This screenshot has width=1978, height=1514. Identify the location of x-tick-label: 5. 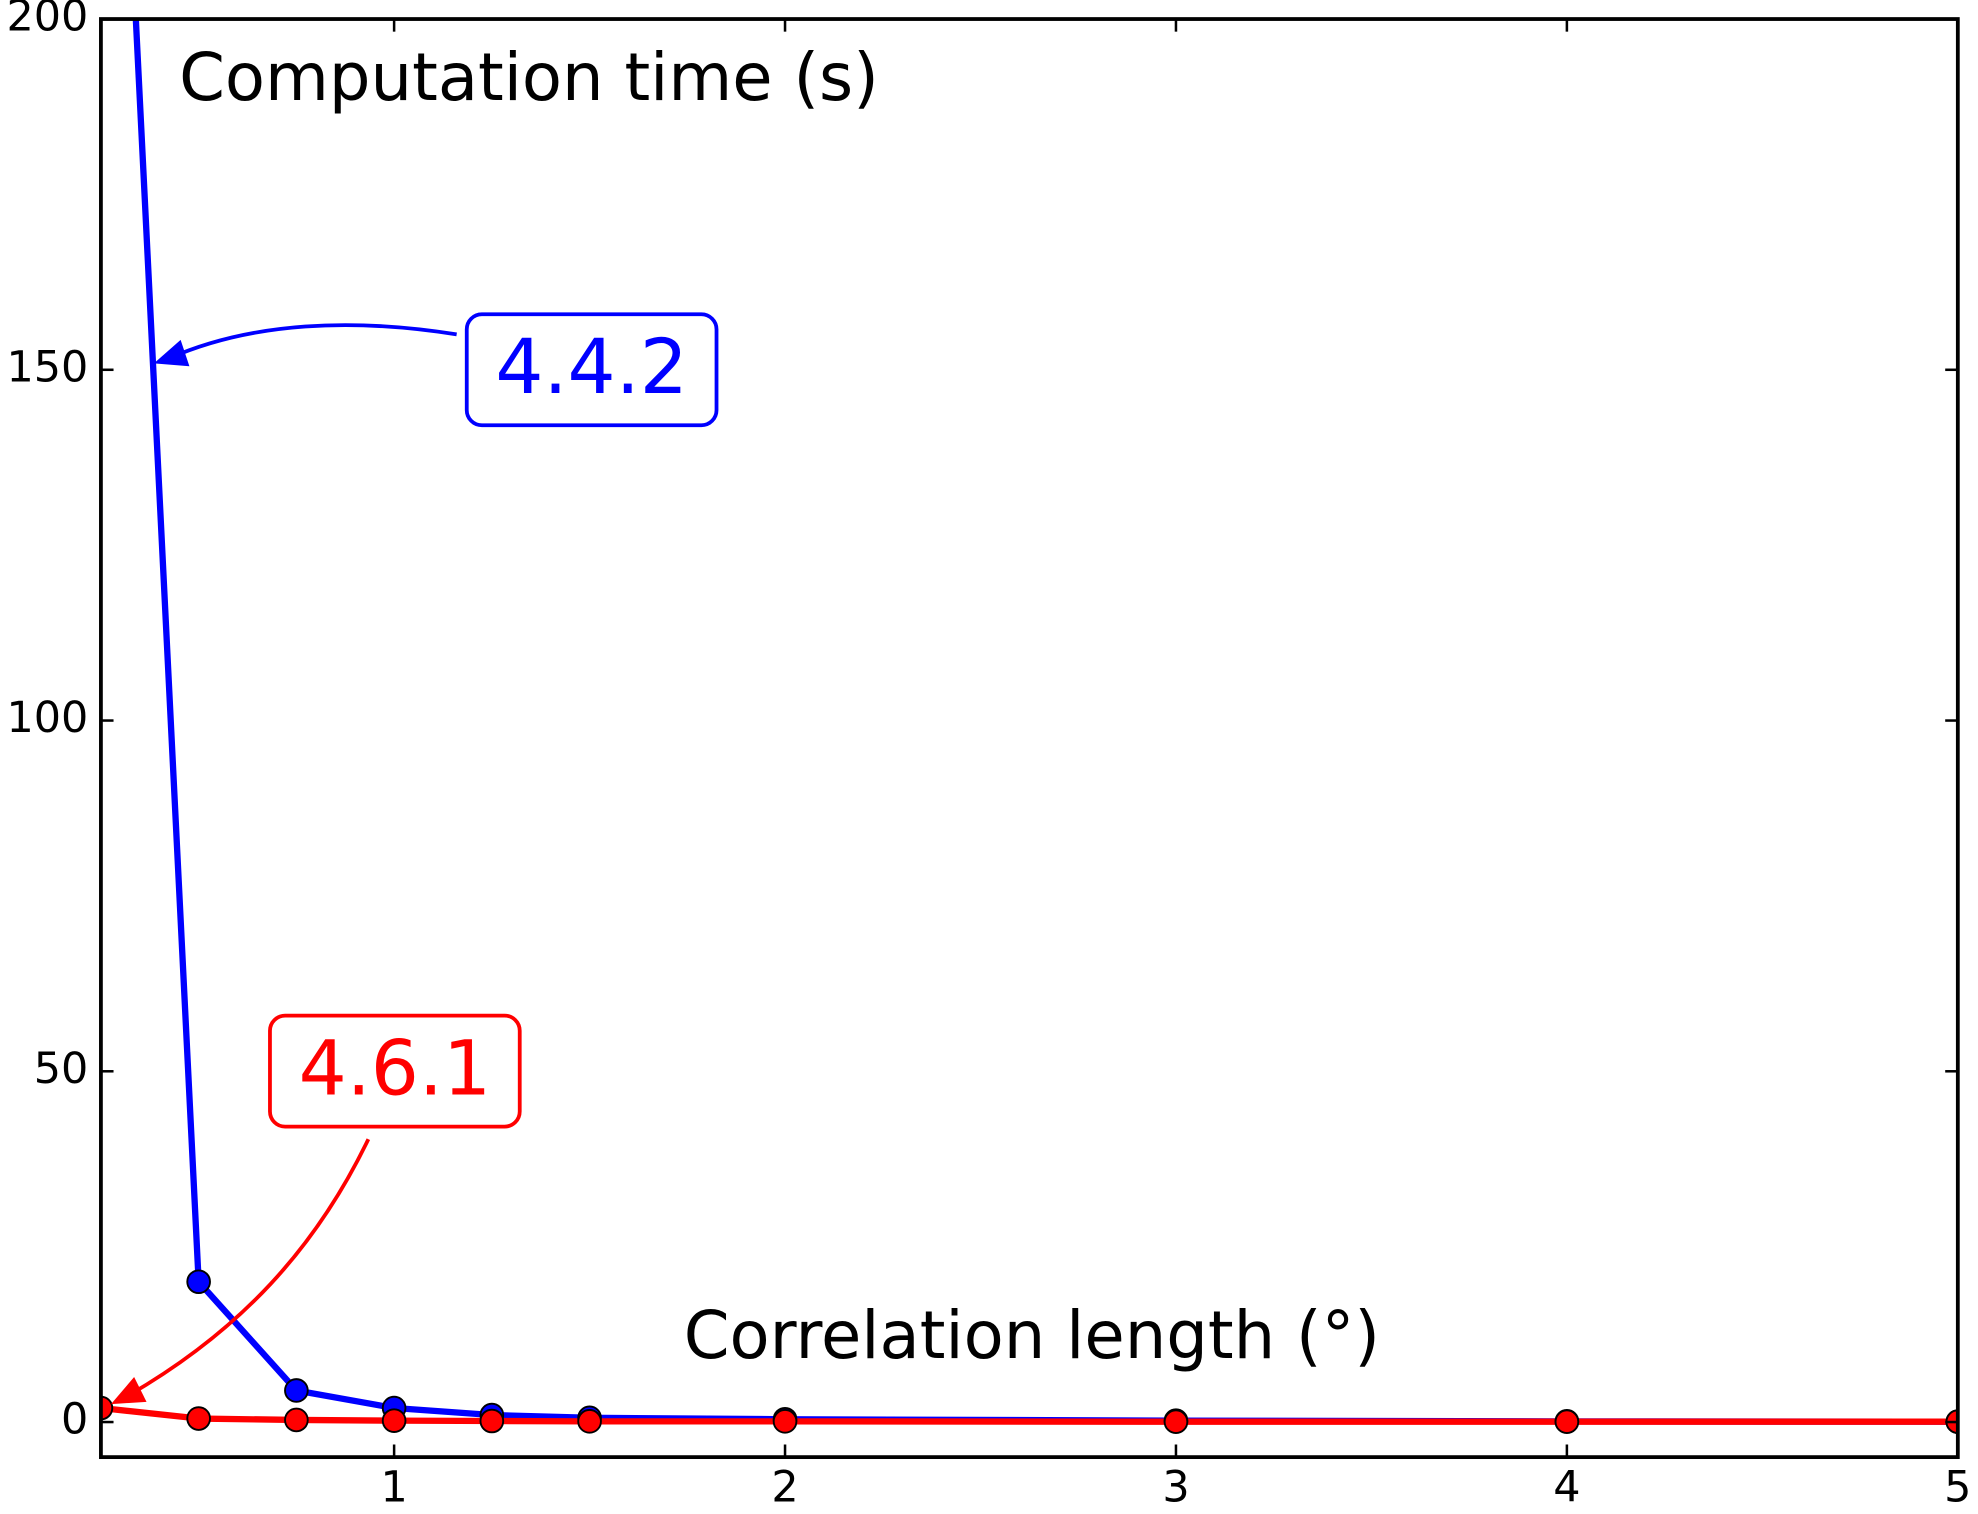
(1957, 1487).